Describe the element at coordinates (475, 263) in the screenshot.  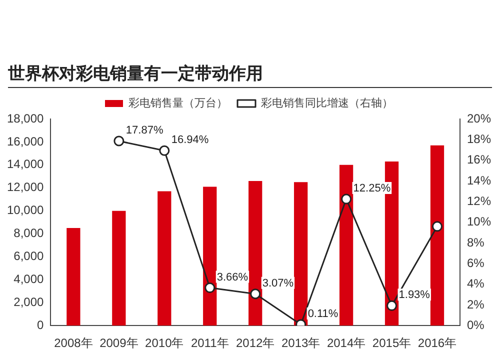
I see `y2-tick-label: 6%` at that location.